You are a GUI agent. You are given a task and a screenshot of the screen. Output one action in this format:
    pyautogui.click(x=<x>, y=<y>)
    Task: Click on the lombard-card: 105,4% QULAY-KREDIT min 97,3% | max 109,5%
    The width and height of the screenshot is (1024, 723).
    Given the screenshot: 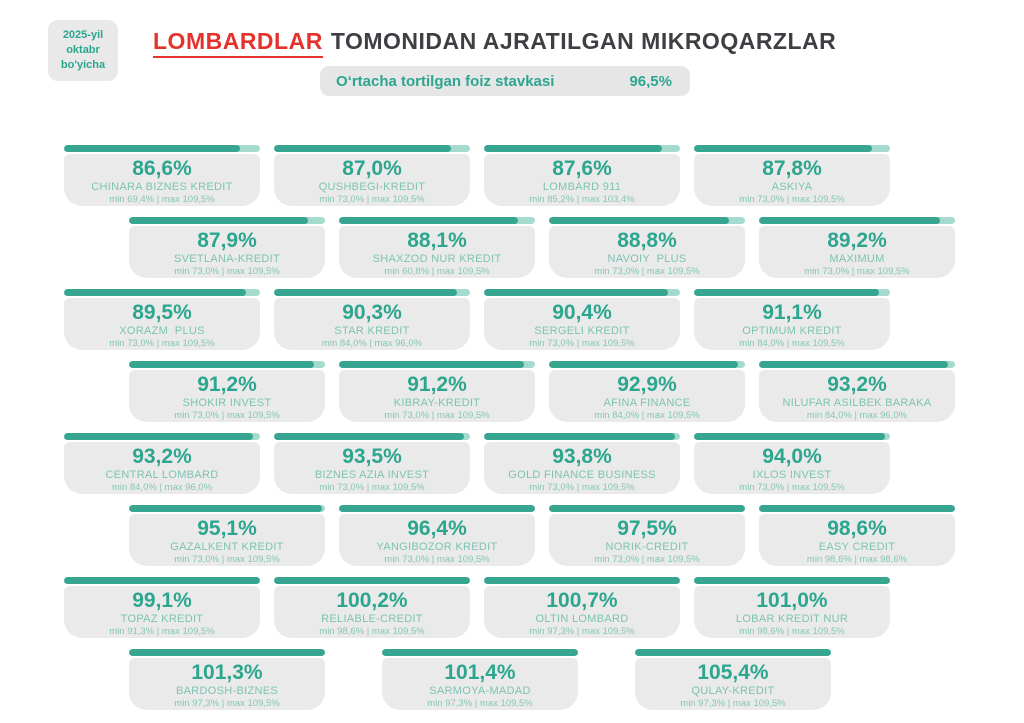 What is the action you would take?
    pyautogui.click(x=733, y=679)
    